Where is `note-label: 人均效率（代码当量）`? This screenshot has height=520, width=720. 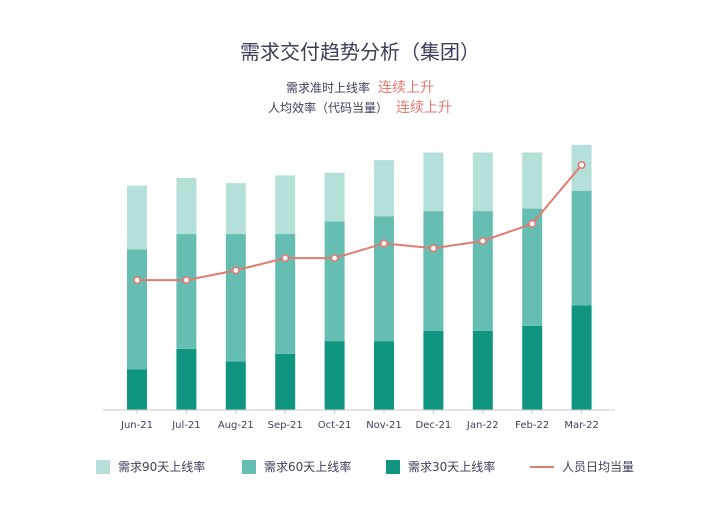
note-label: 人均效率（代码当量） is located at coordinates (327, 108).